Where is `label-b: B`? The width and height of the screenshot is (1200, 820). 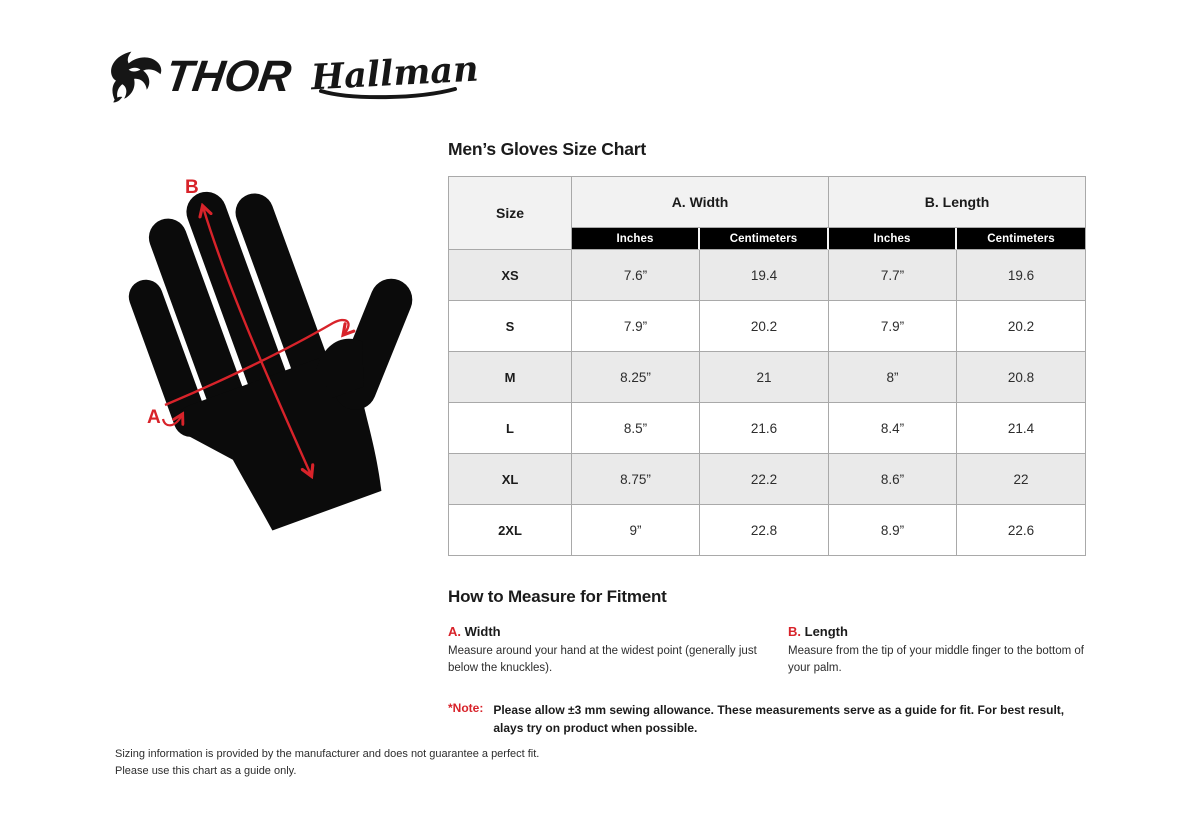
label-b: B is located at coordinates (192, 187).